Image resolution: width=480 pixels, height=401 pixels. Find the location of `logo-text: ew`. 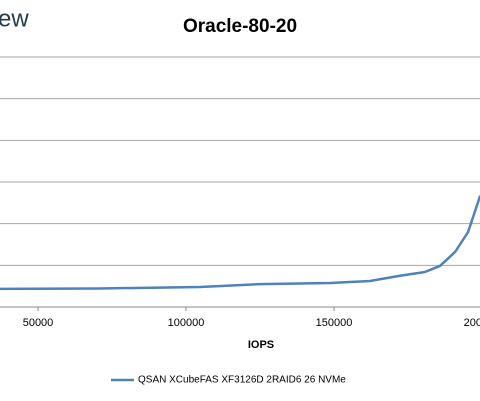

logo-text: ew is located at coordinates (14, 18).